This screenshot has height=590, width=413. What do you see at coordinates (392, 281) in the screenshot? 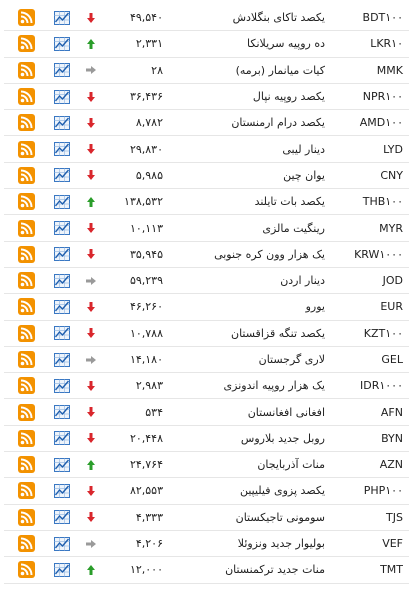
I see `currency-code: JOD` at bounding box center [392, 281].